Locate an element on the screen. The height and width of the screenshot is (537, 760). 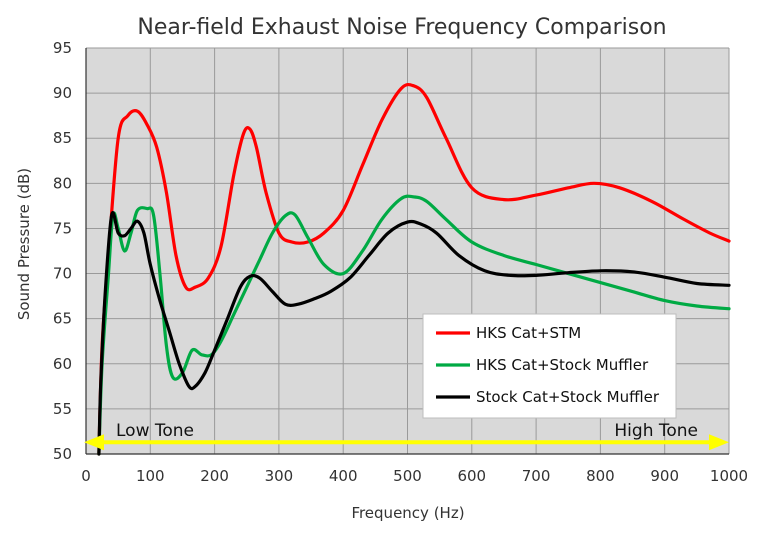
legend-label: Stock Cat+Stock Muffler is located at coordinates (568, 397).